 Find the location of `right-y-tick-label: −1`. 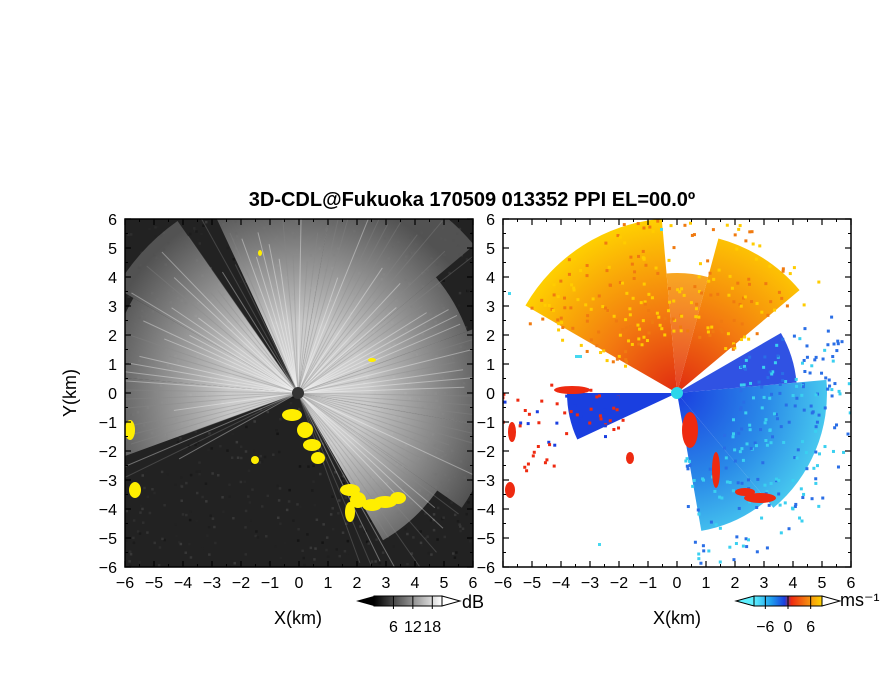

right-y-tick-label: −1 is located at coordinates (486, 423).